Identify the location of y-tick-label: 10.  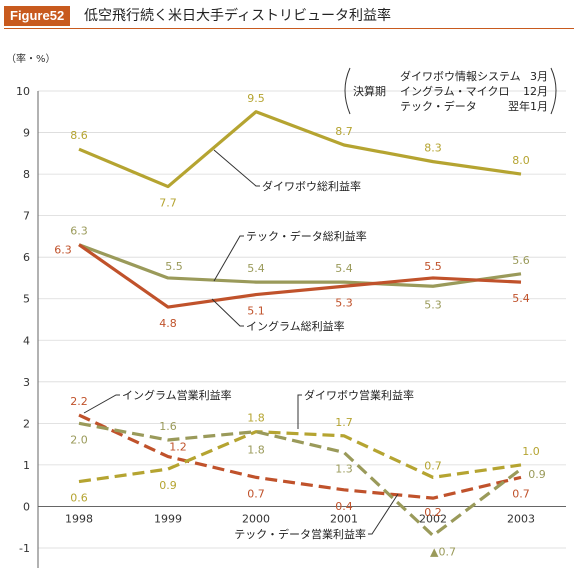
(23, 91).